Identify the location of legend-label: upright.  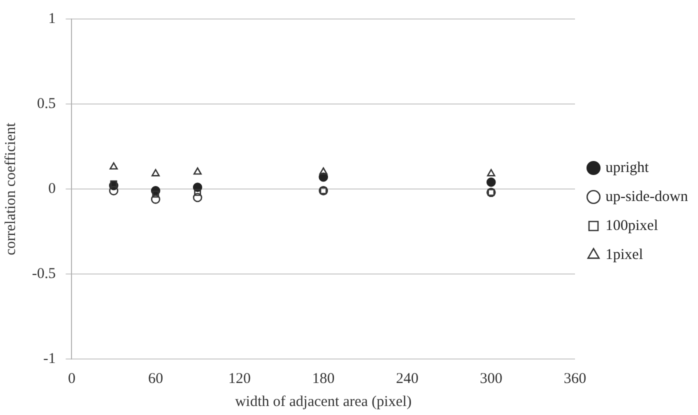
(628, 168).